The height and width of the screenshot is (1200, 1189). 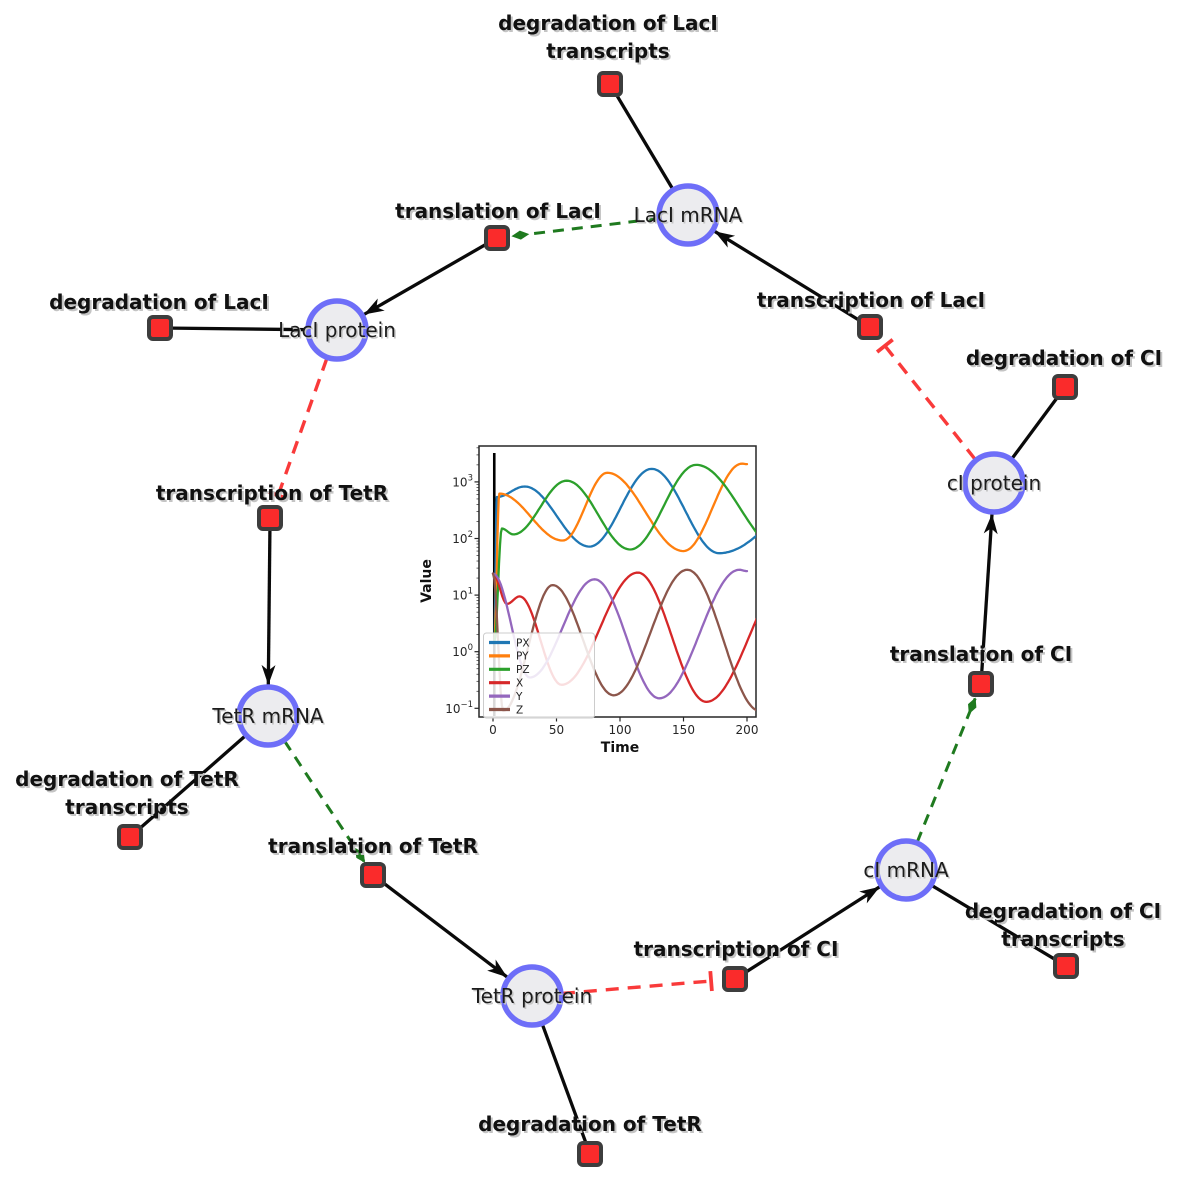 I want to click on edge-laci-protein-to-degradation, so click(x=240, y=329).